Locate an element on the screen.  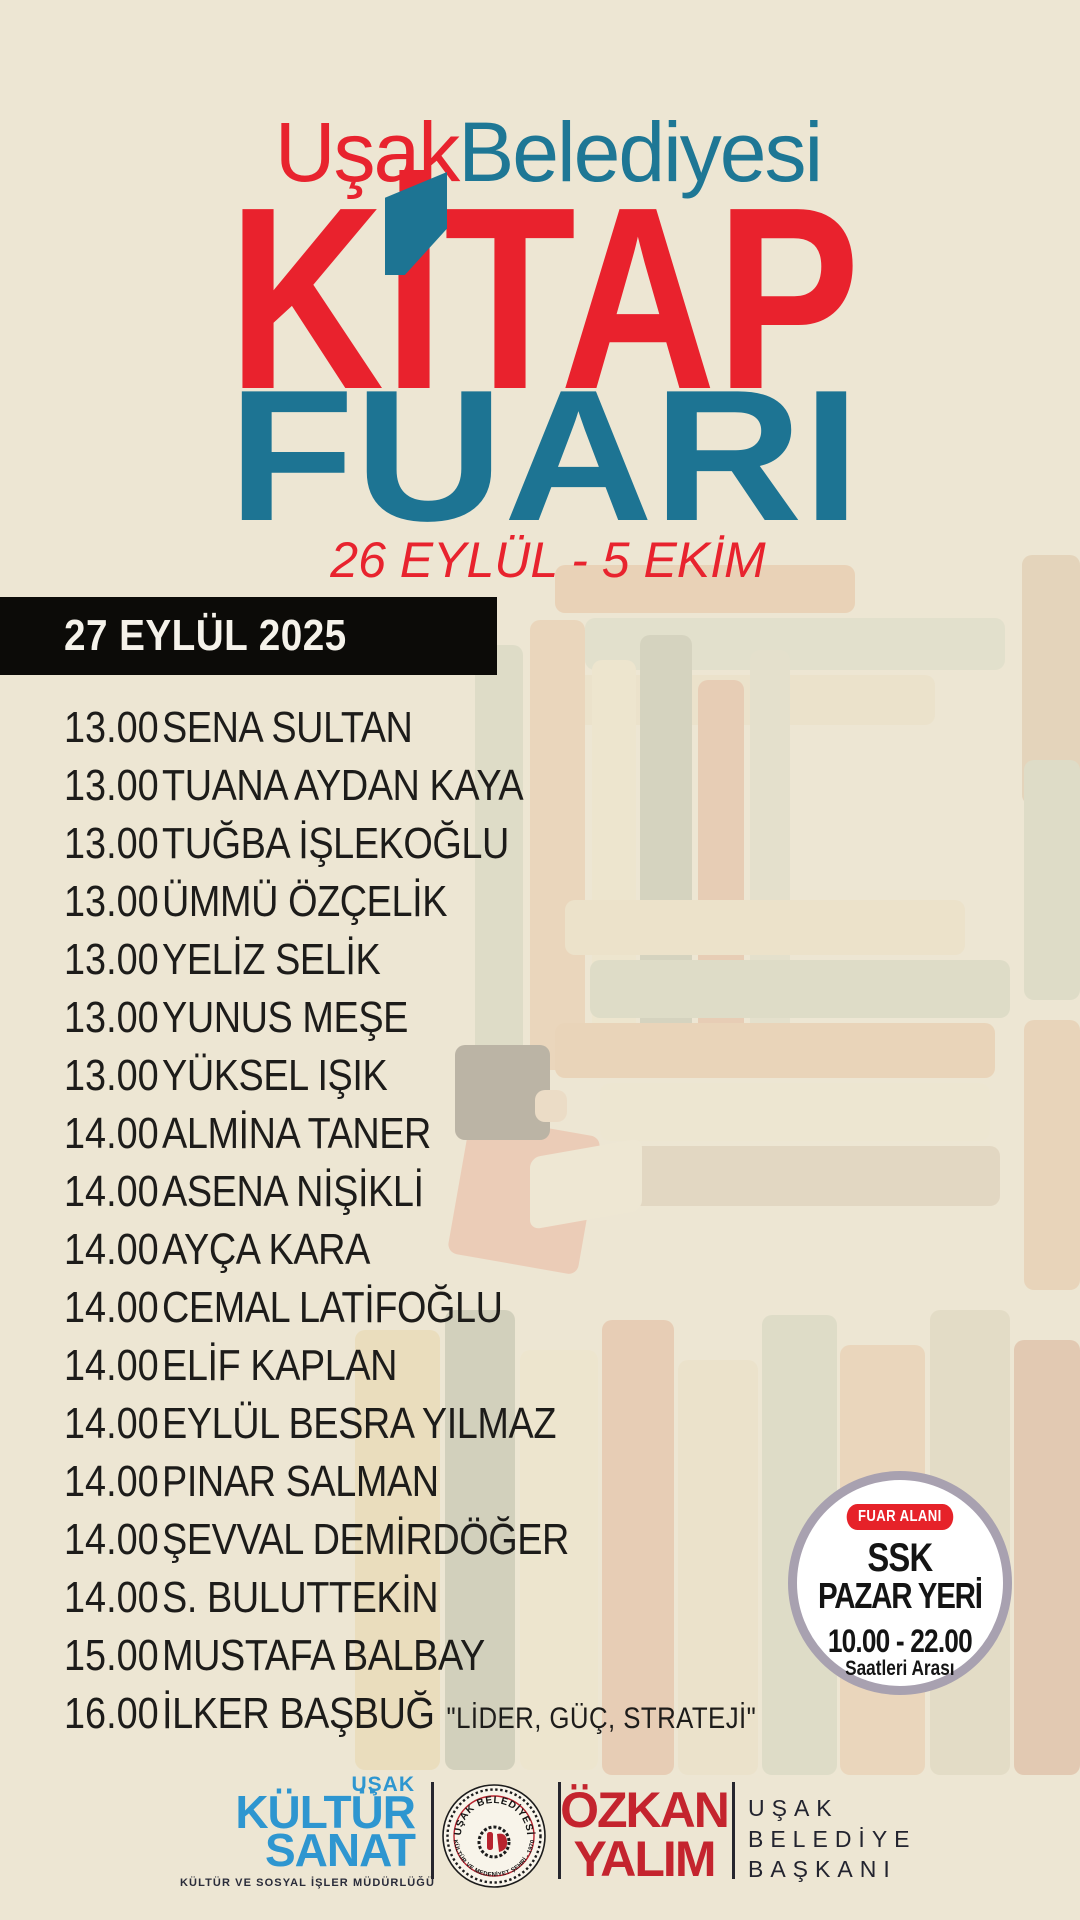
schedule-row: 13.00 SENA SULTAN is located at coordinates (410, 732).